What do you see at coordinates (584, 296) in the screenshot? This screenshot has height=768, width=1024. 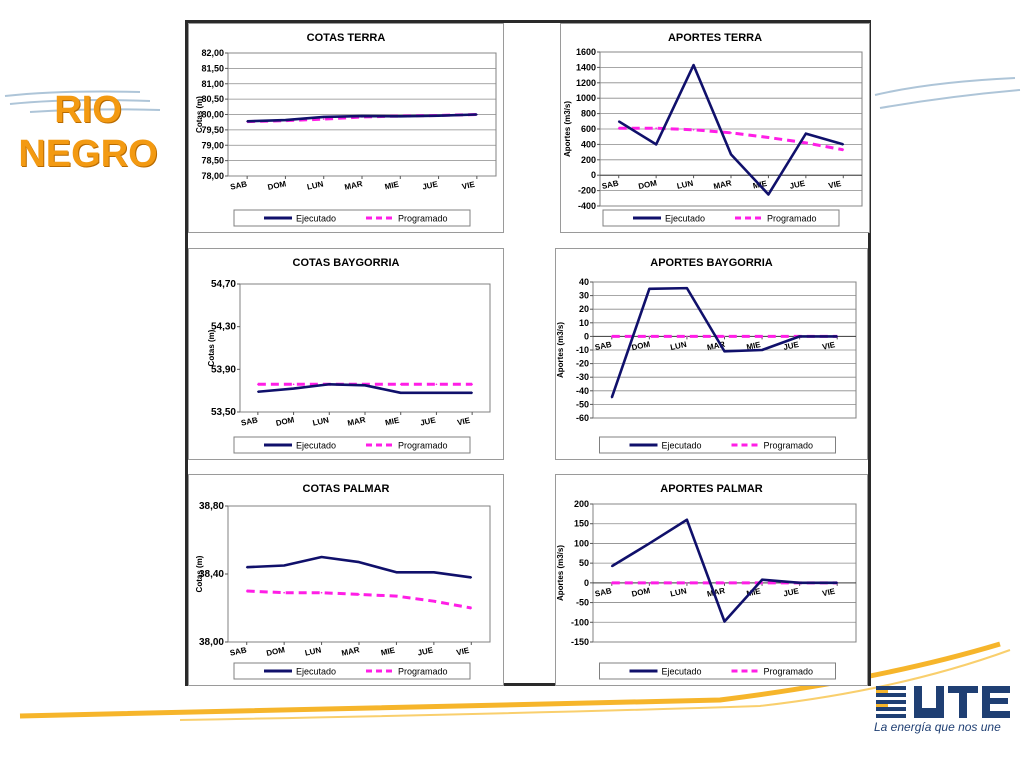 I see `y-tick-label: 30` at bounding box center [584, 296].